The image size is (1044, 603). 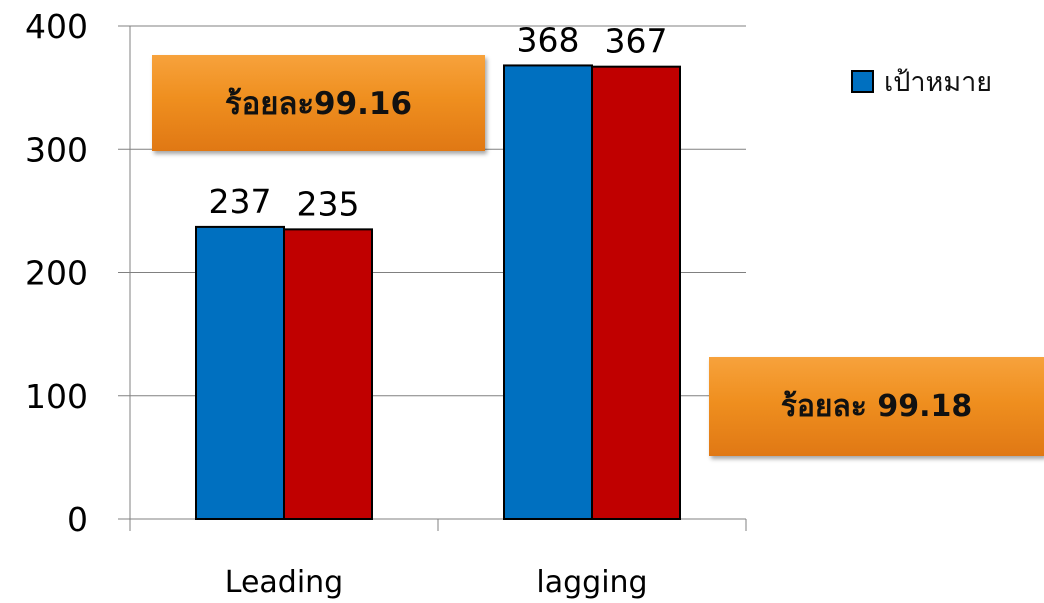 I want to click on legend: เป้าหมาย, so click(x=921, y=81).